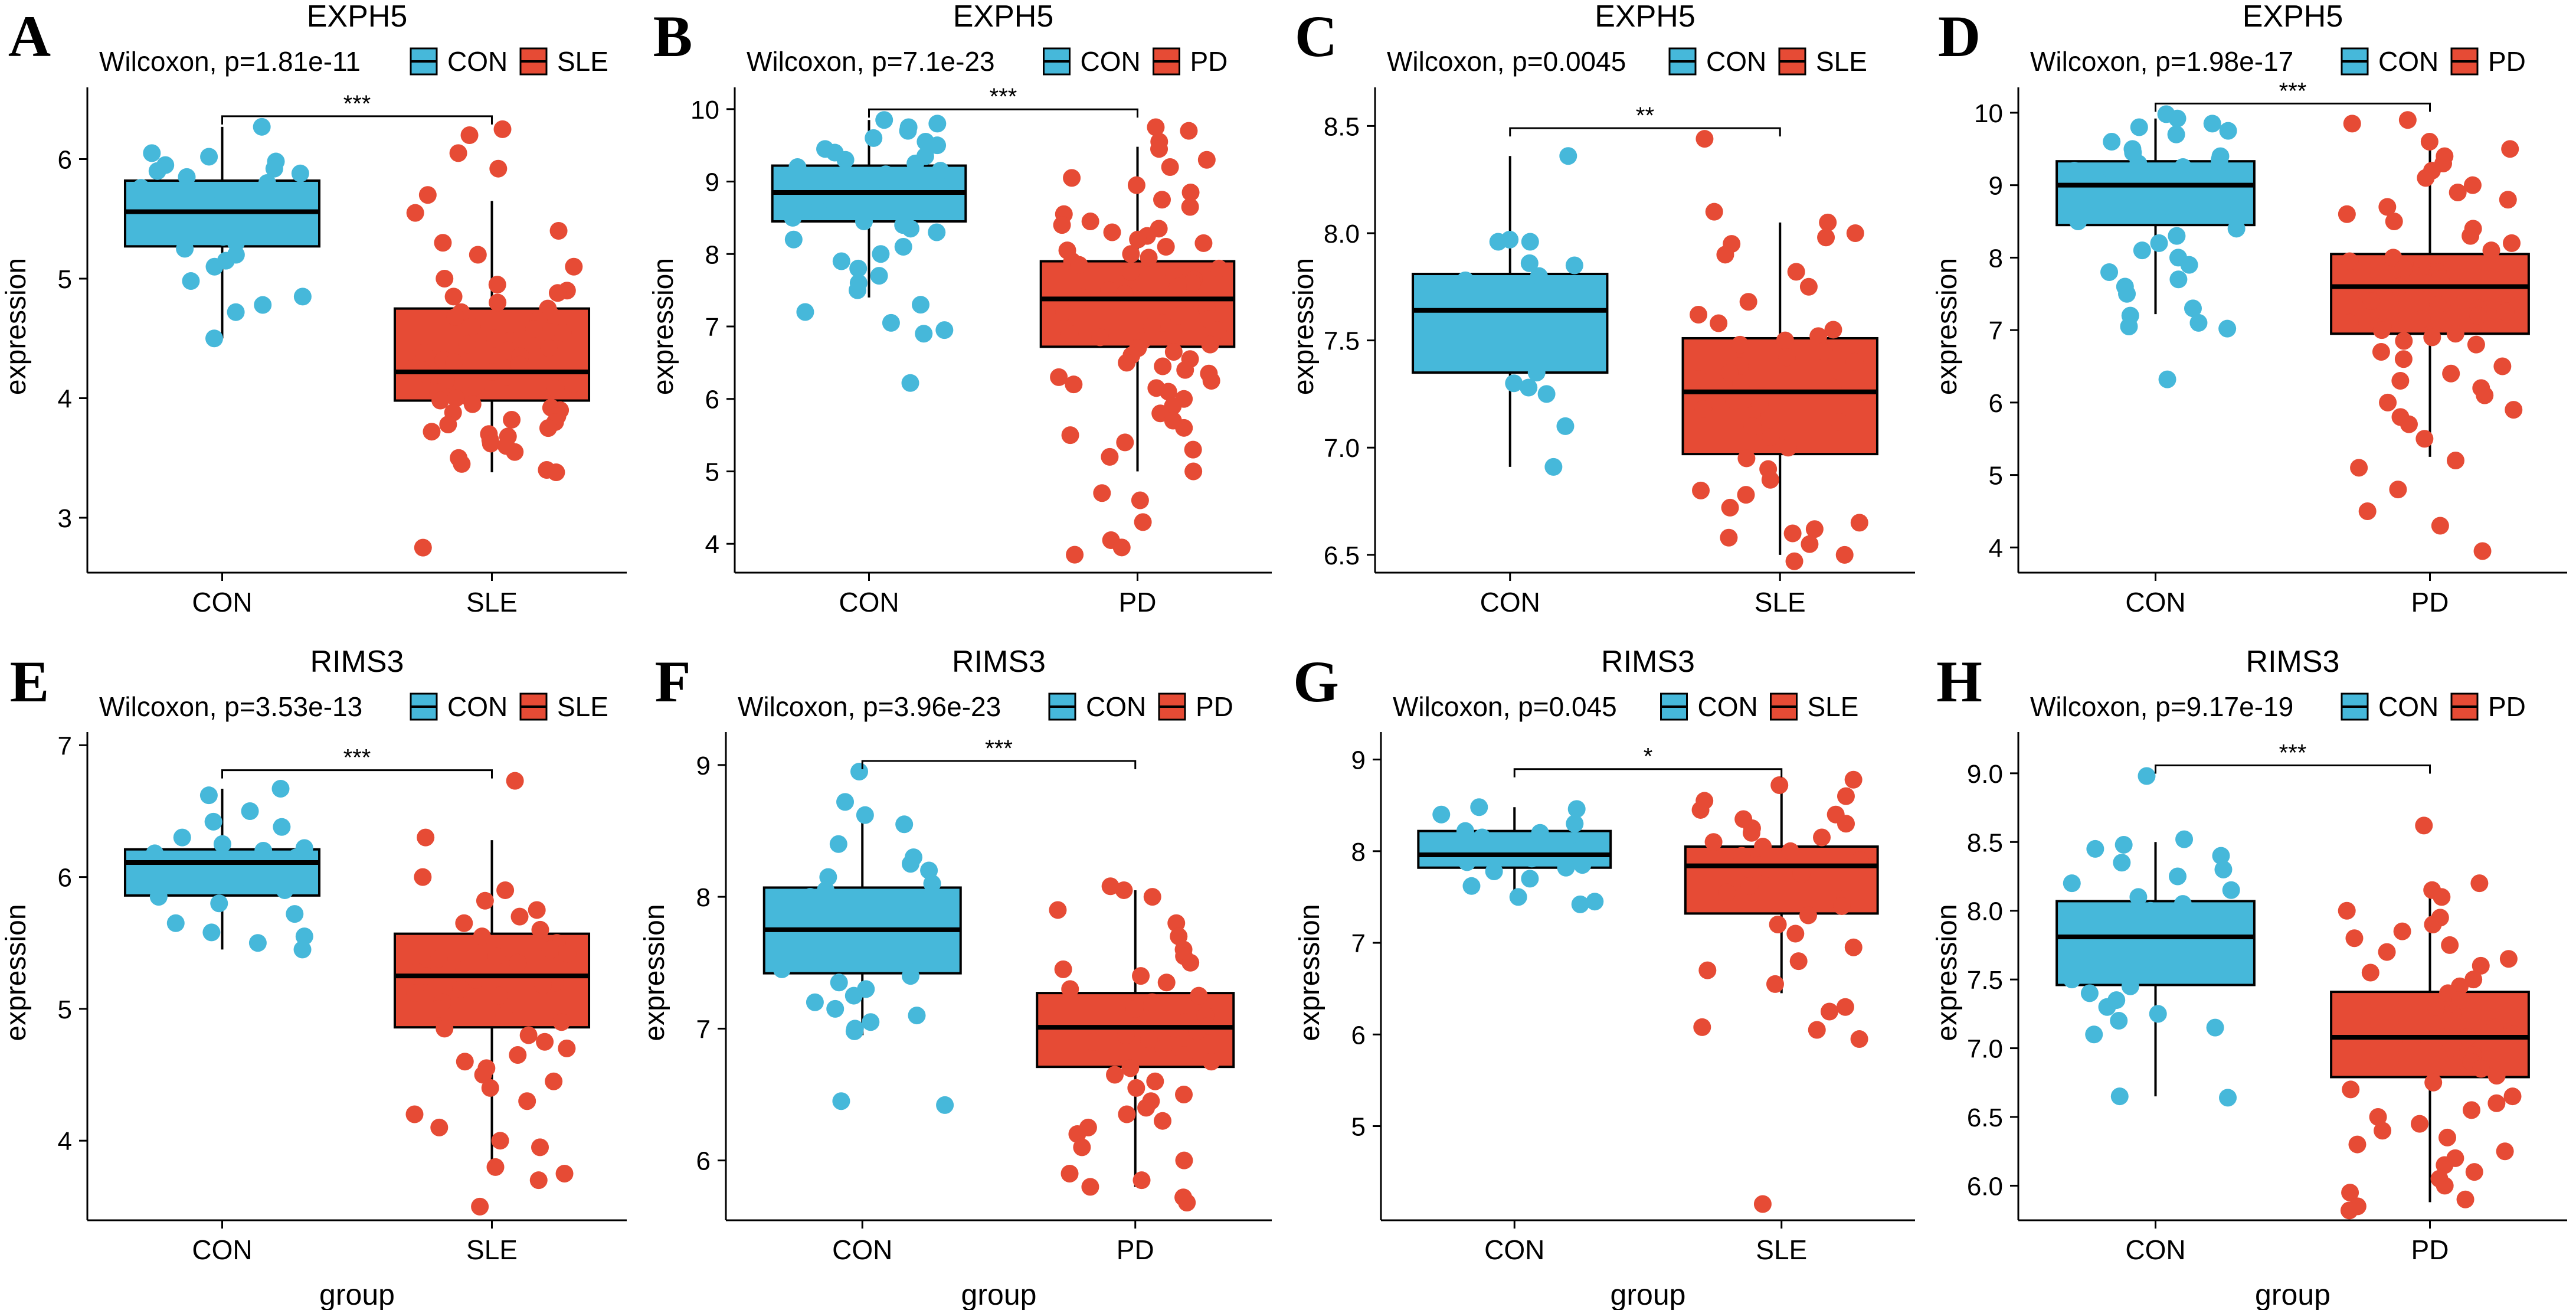  I want to click on test-label: Wilcoxon, p=9.17e-19, so click(2161, 706).